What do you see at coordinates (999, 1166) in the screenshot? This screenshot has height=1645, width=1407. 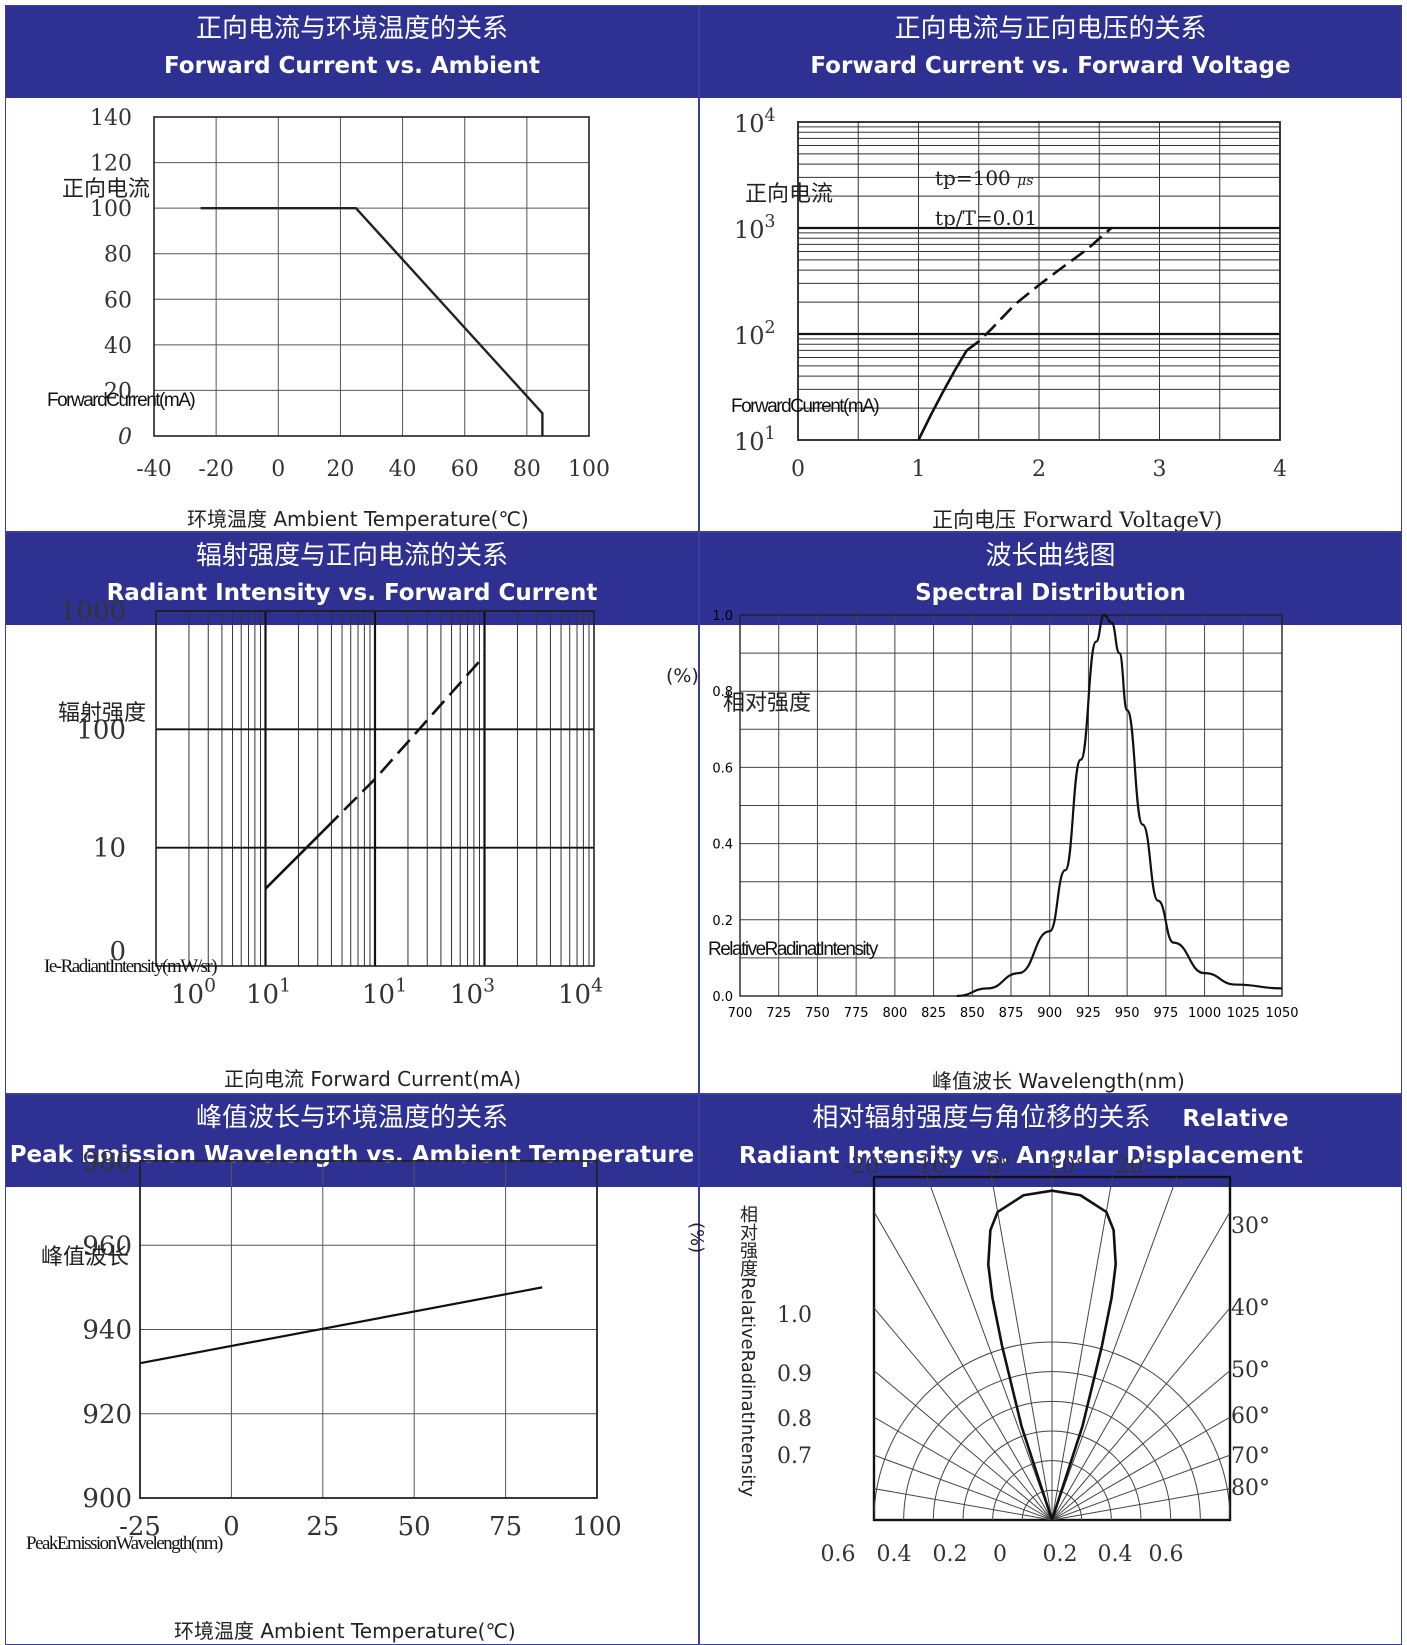 I see `angle-tick-top: 0°` at bounding box center [999, 1166].